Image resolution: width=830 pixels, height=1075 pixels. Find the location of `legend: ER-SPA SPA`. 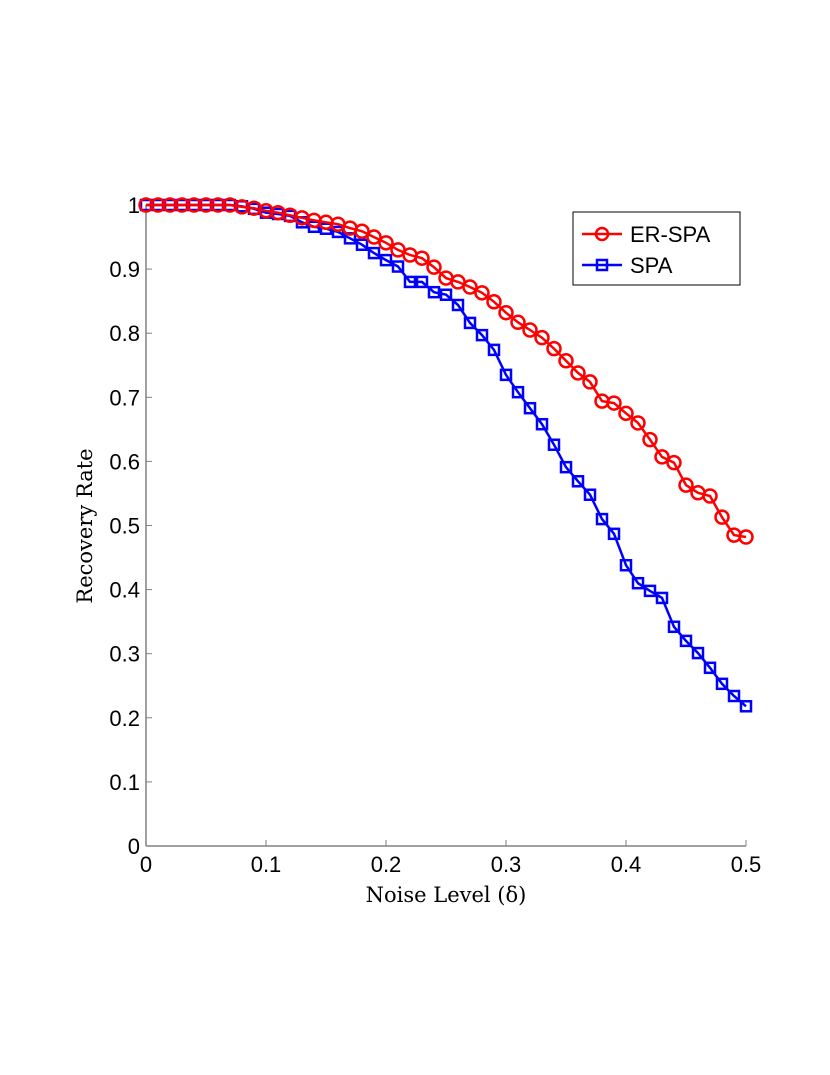

legend: ER-SPA SPA is located at coordinates (656, 248).